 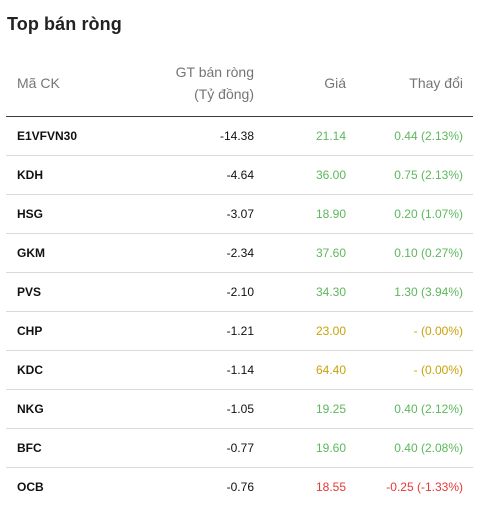 I want to click on row-net-value: -1.14, so click(x=240, y=370).